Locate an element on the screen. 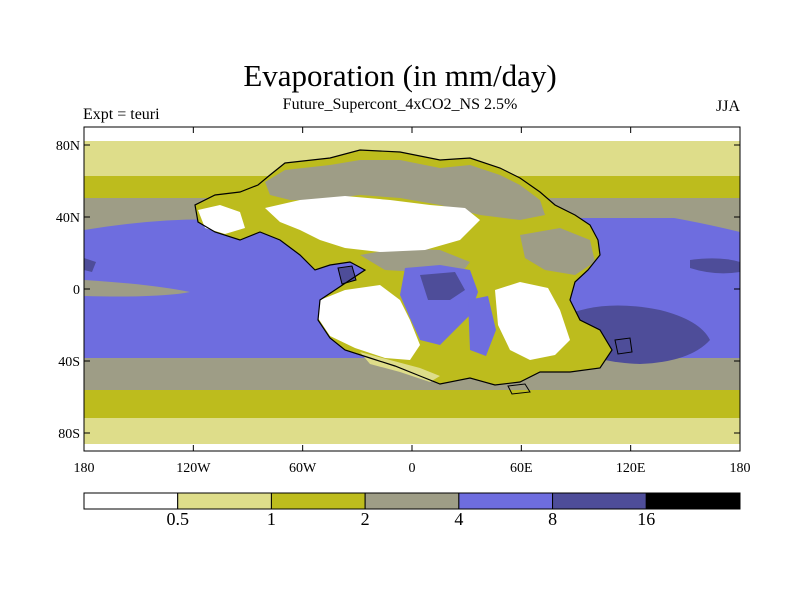 This screenshot has height=600, width=800. channel-blue is located at coordinates (482, 326).